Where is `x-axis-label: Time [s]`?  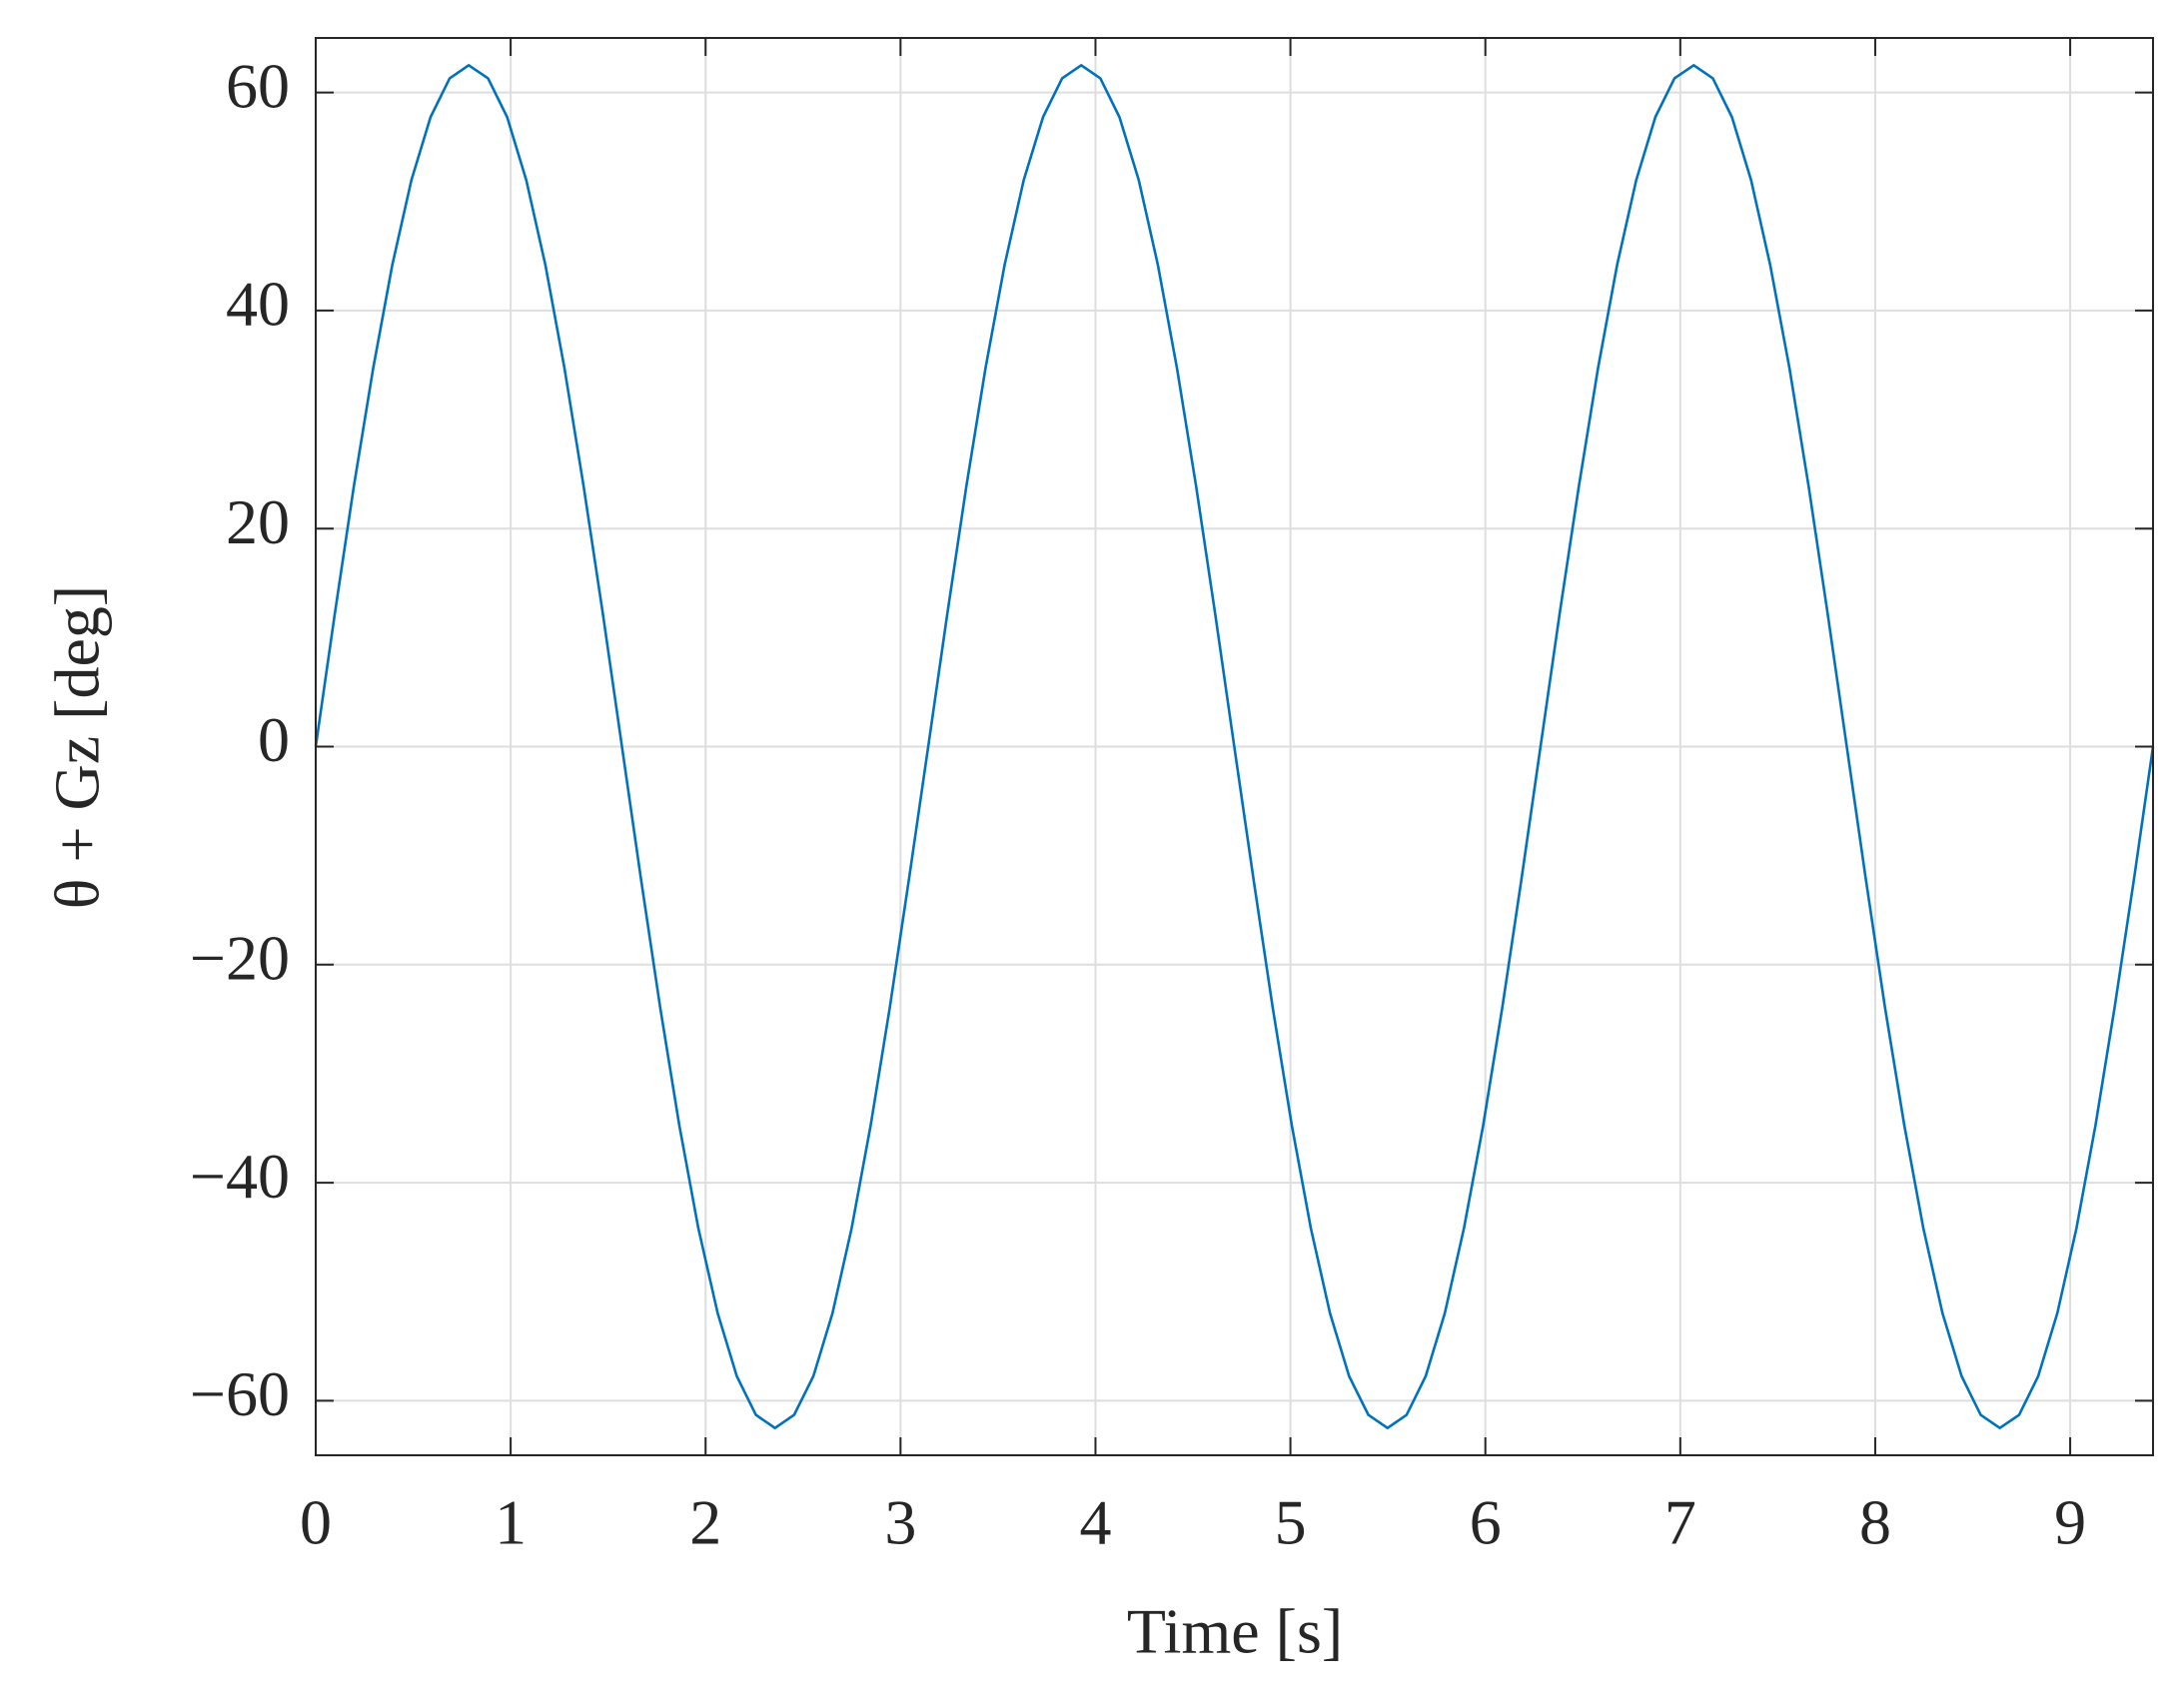 x-axis-label: Time [s] is located at coordinates (1235, 1631).